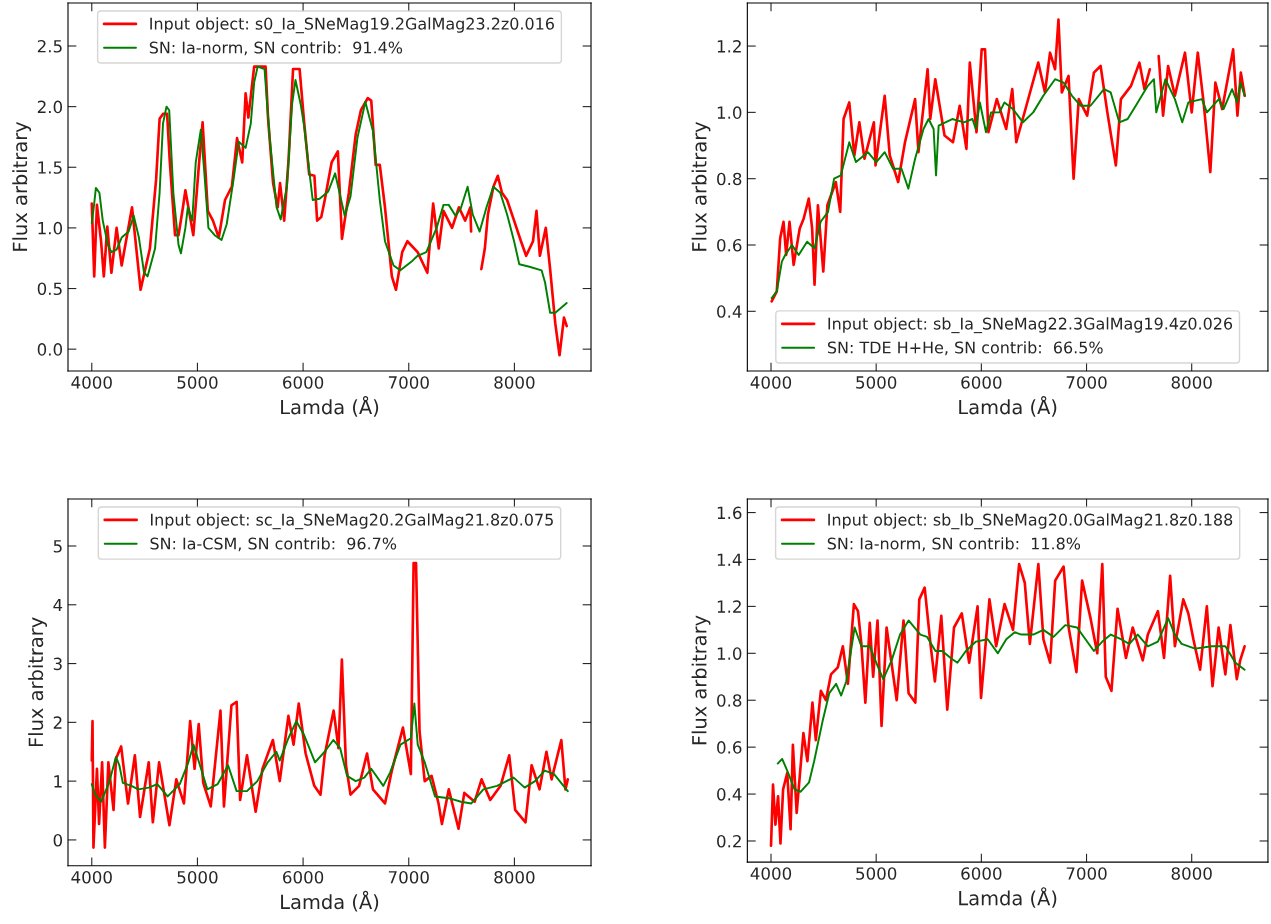 The image size is (1271, 924). I want to click on y-tick-label: 0.0, so click(50, 349).